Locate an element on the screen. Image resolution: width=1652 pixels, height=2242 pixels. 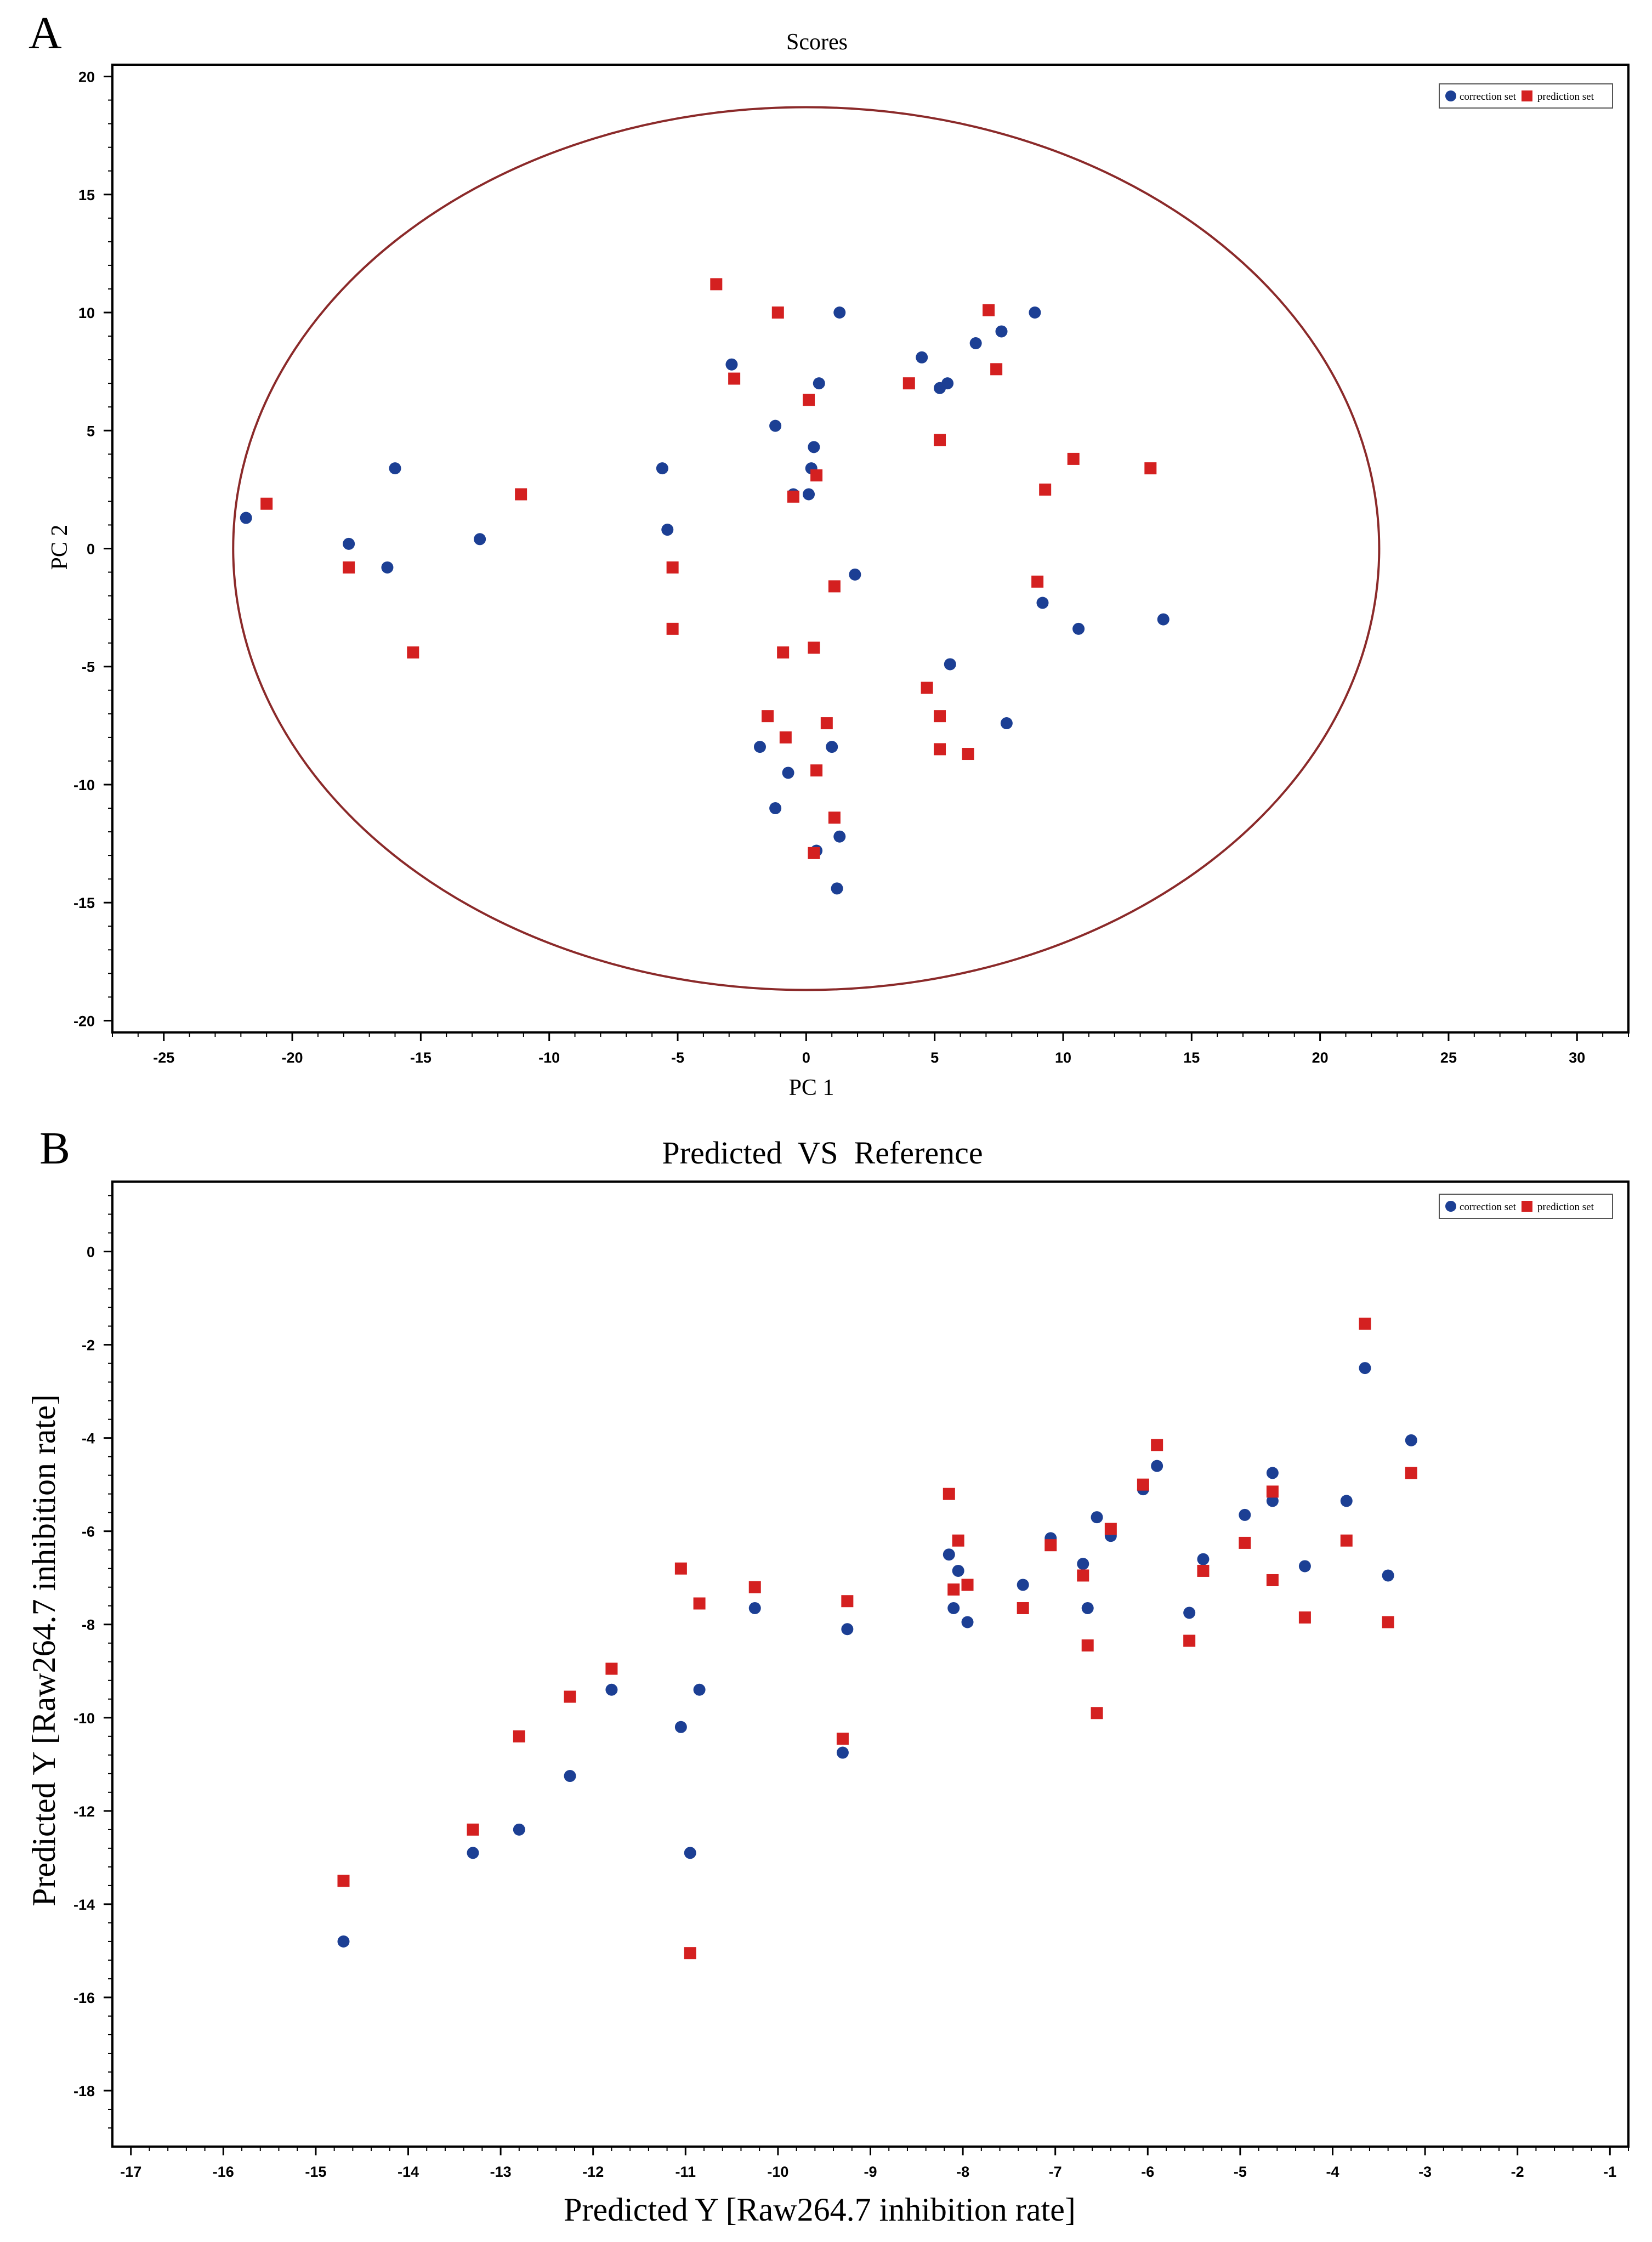
panel-b-x-tick-label: -3 is located at coordinates (1425, 2172).